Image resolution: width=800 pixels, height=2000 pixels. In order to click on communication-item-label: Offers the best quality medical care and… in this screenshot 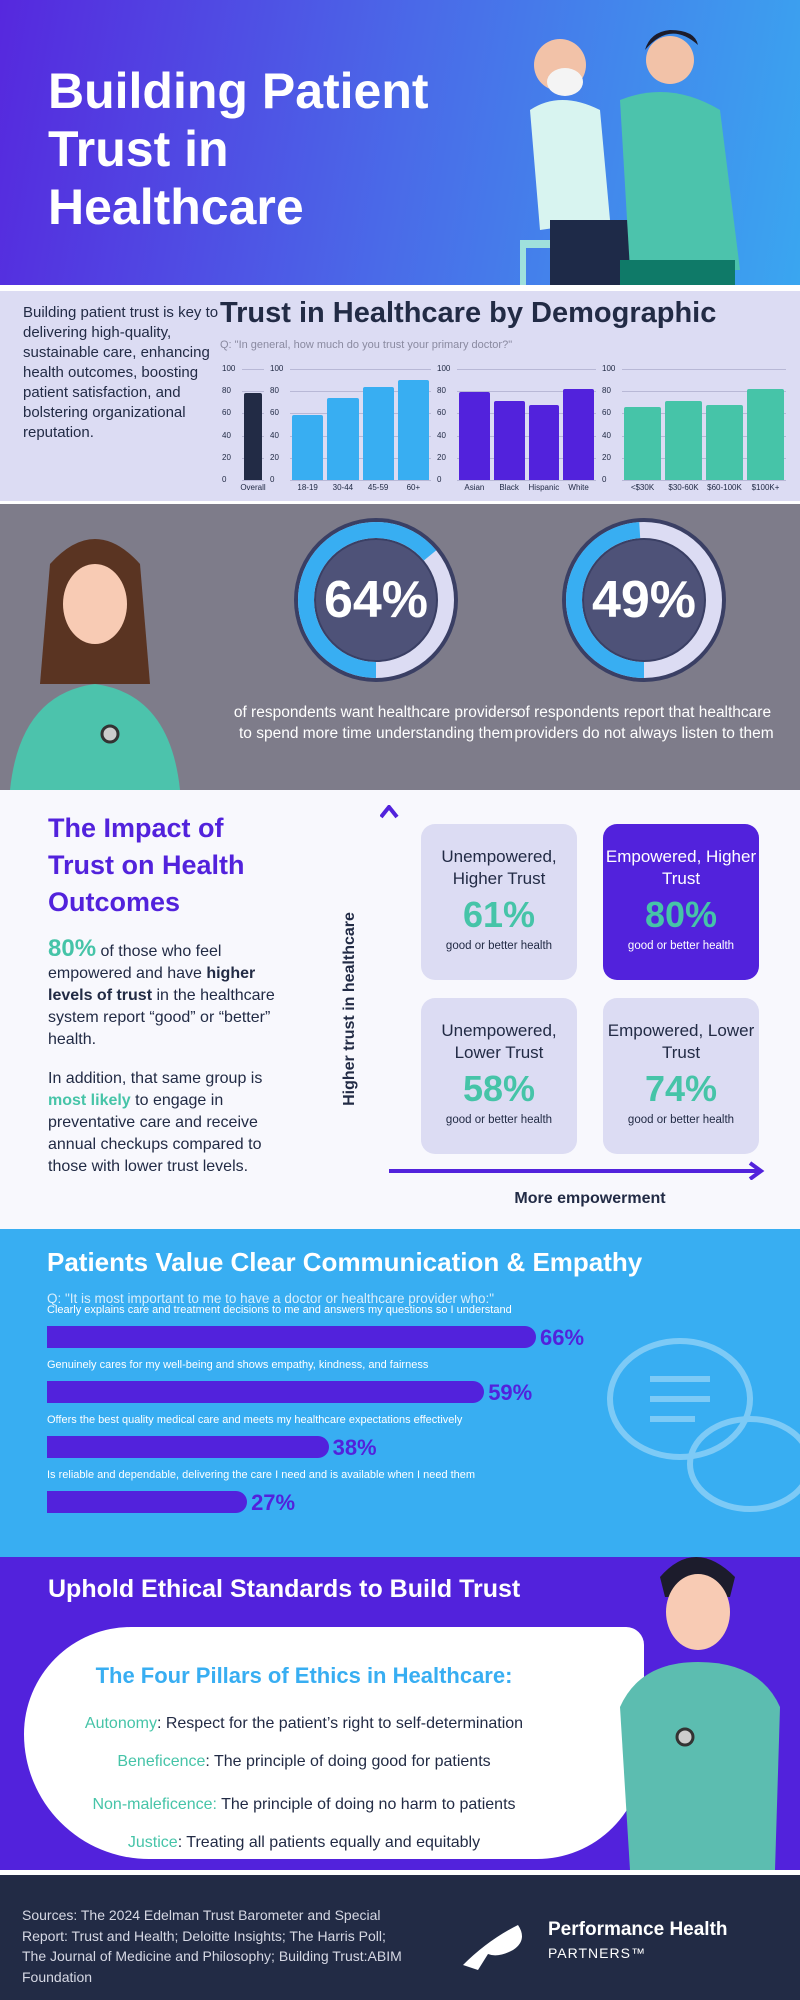, I will do `click(255, 1420)`.